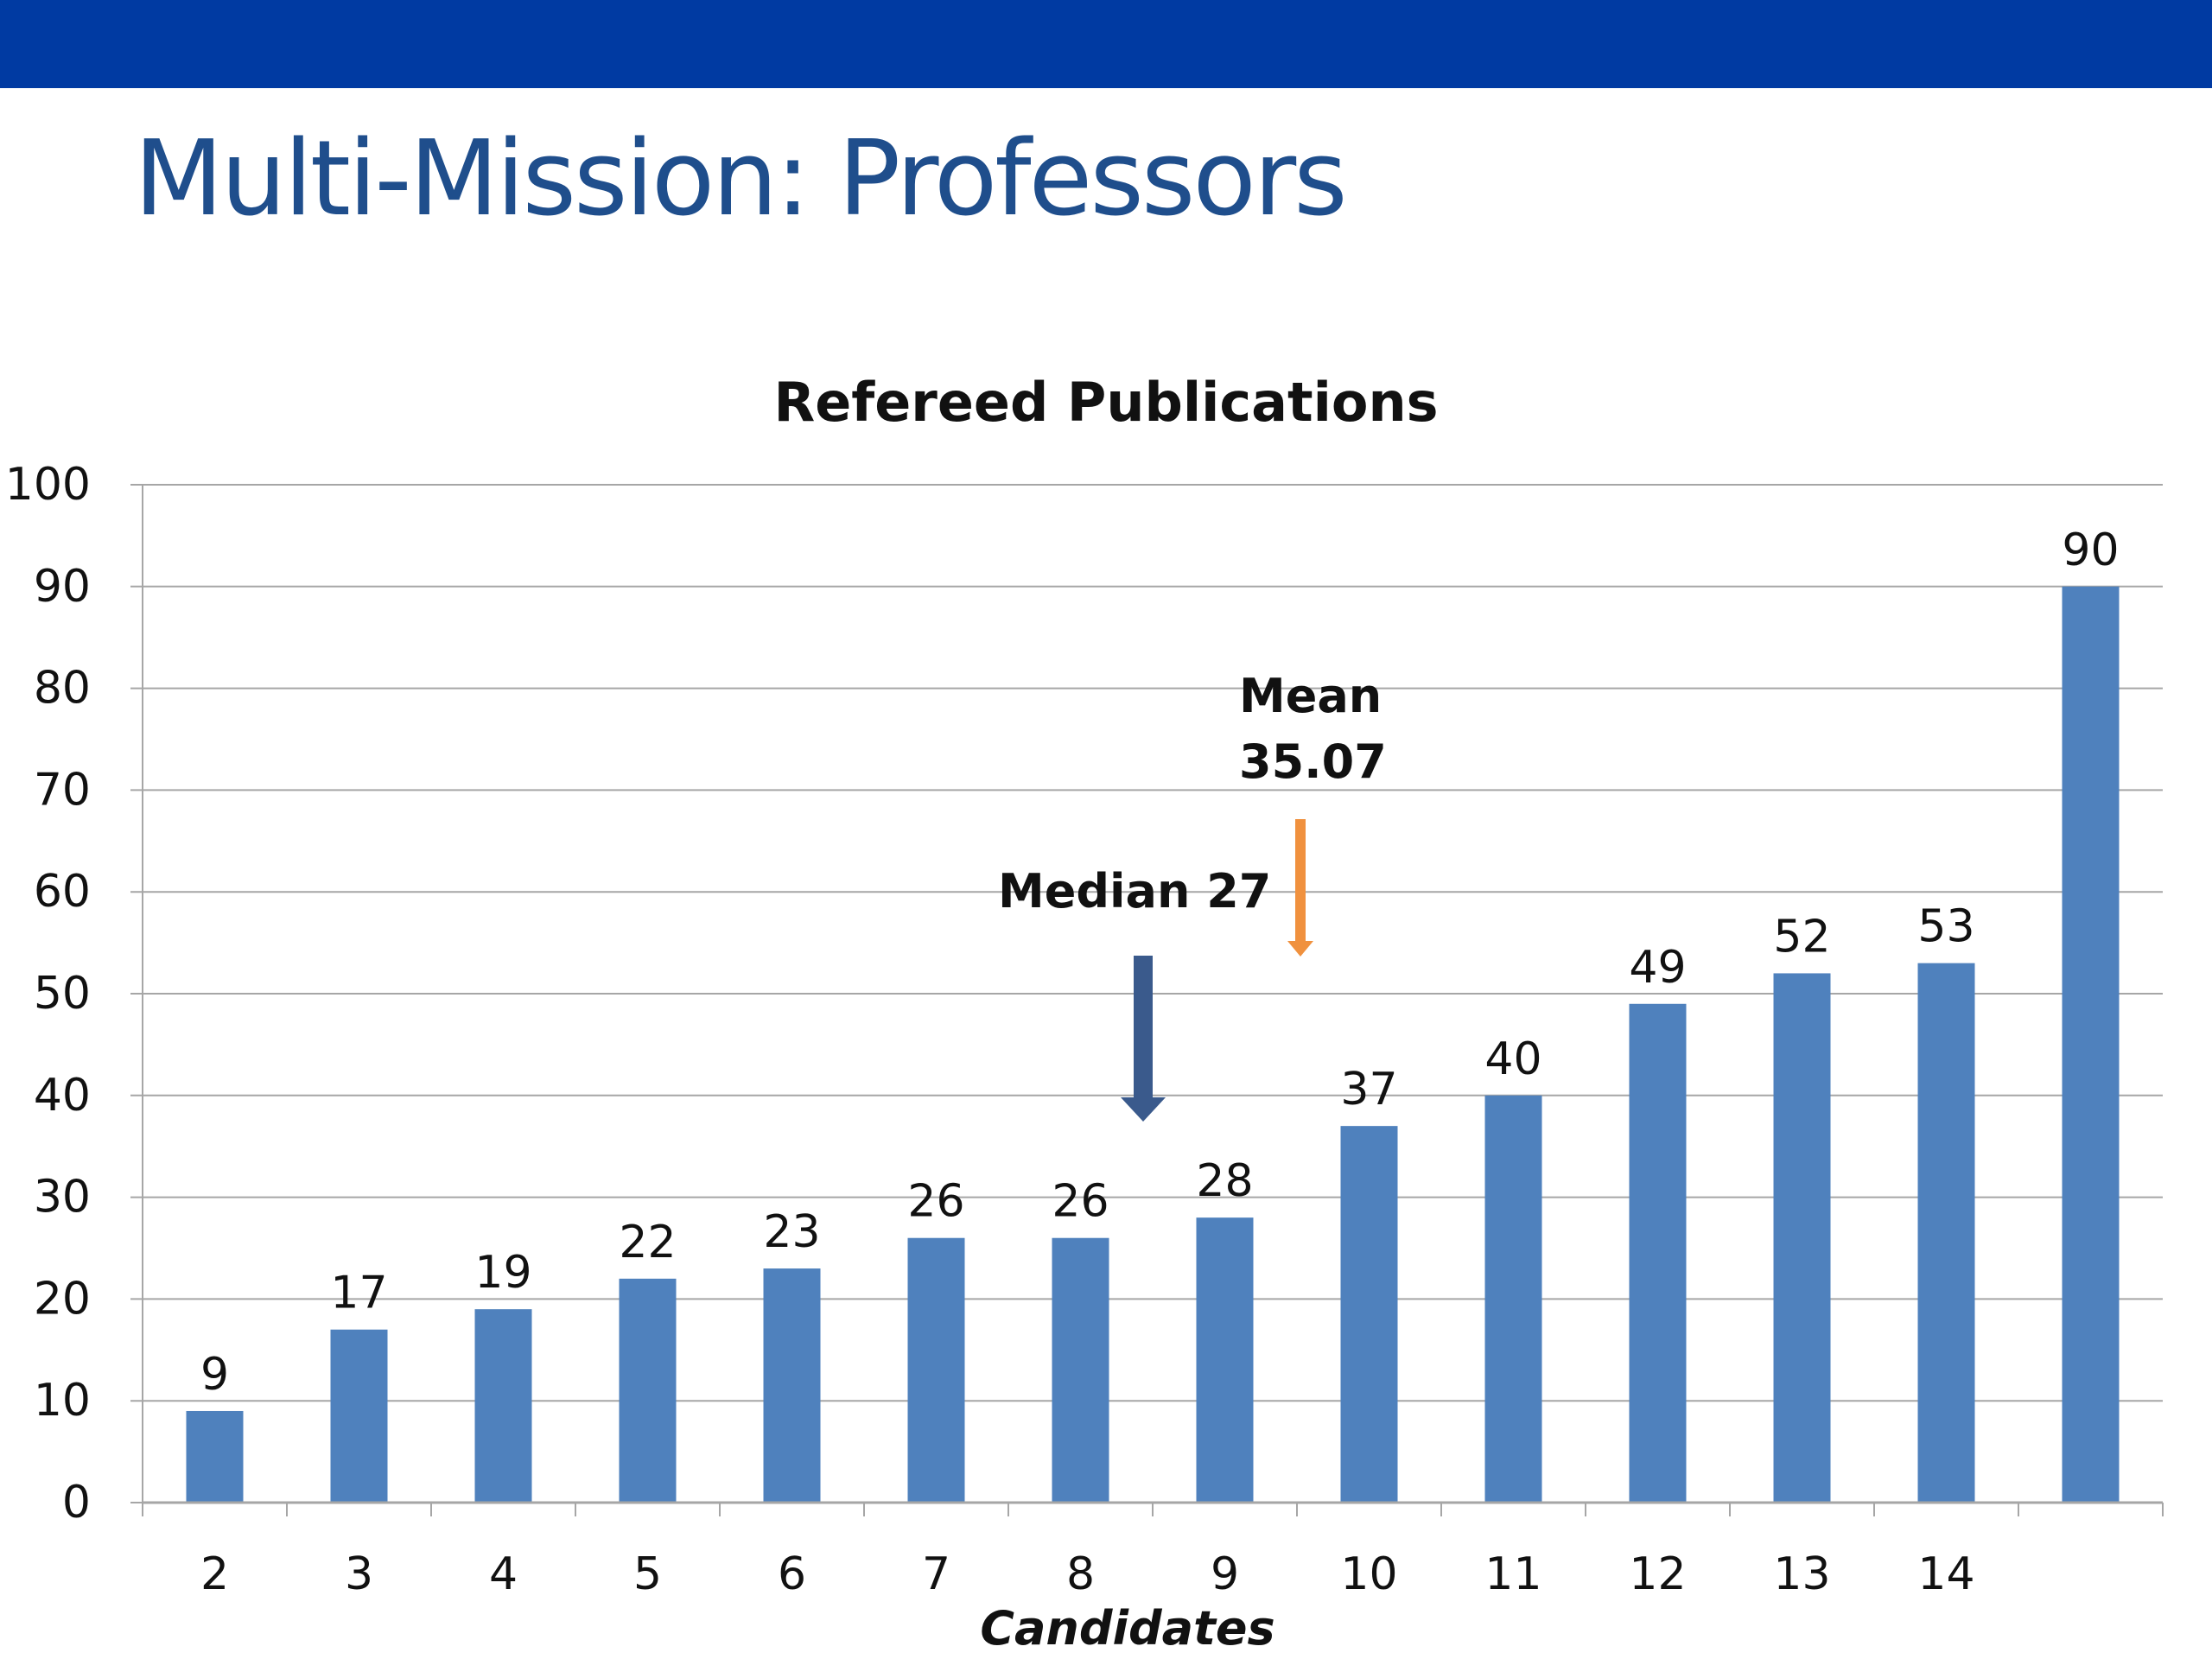  What do you see at coordinates (741, 179) in the screenshot?
I see `slide-title: Multi-Mission: Professors` at bounding box center [741, 179].